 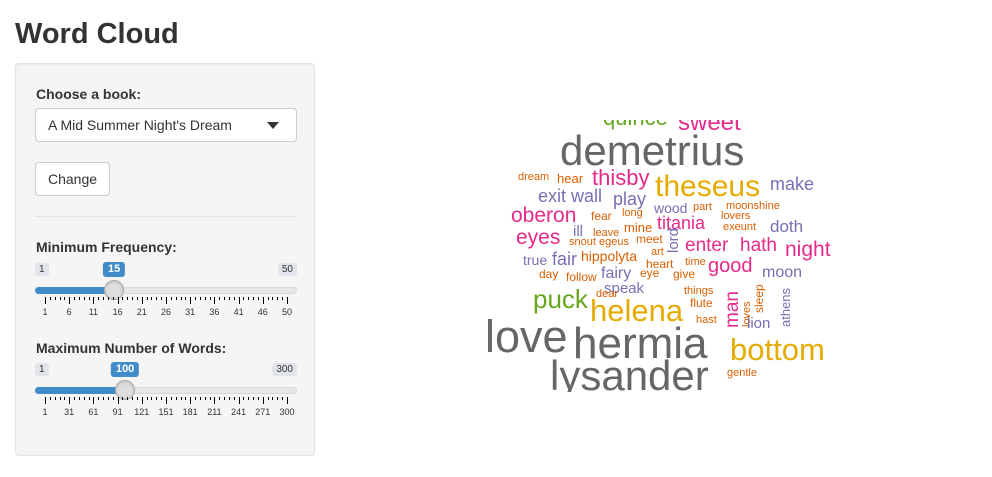 I want to click on slider-tick-label: 26, so click(x=166, y=312).